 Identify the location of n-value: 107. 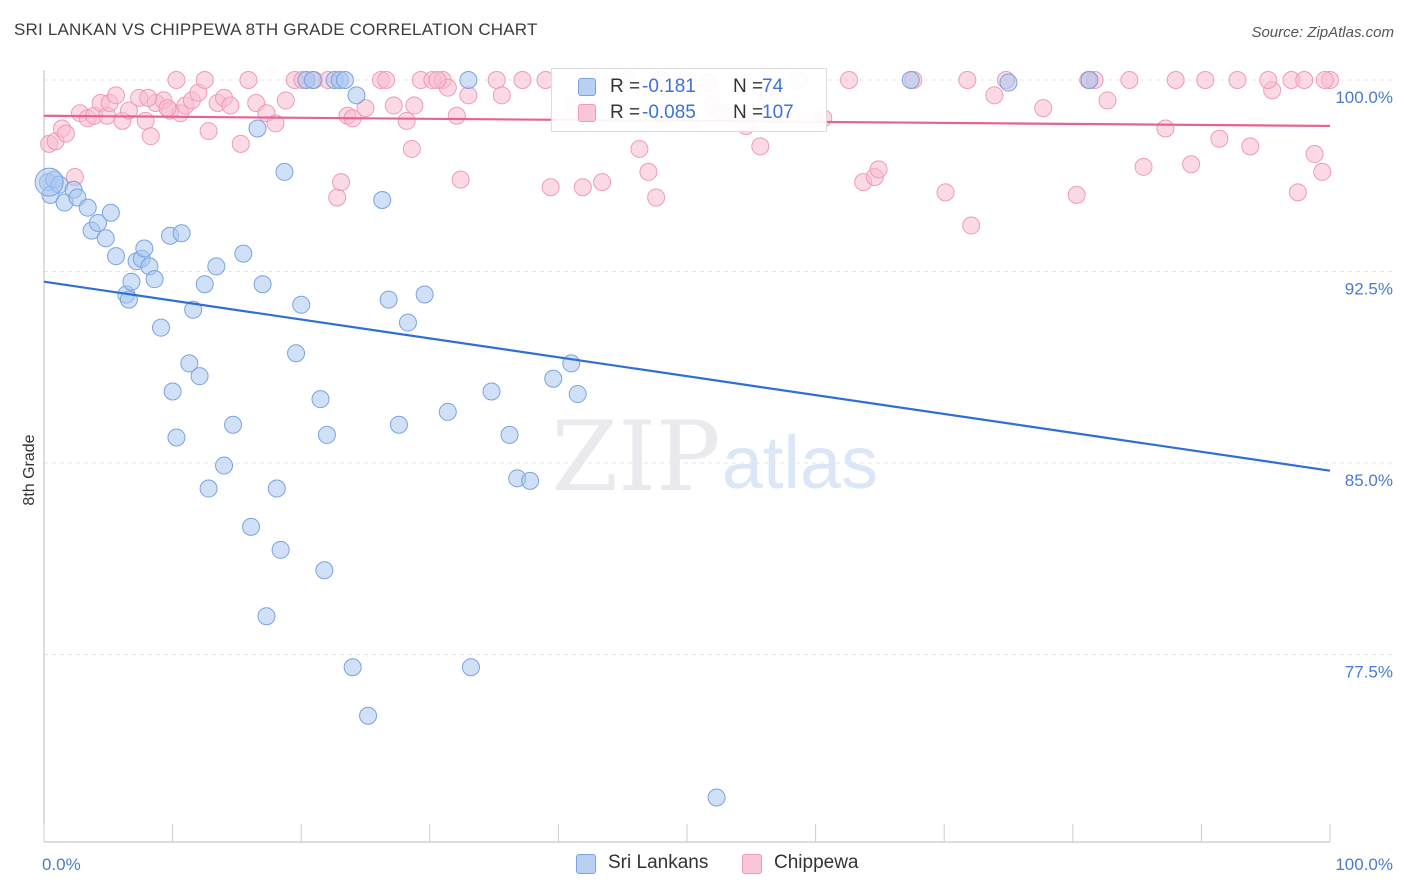
(778, 112).